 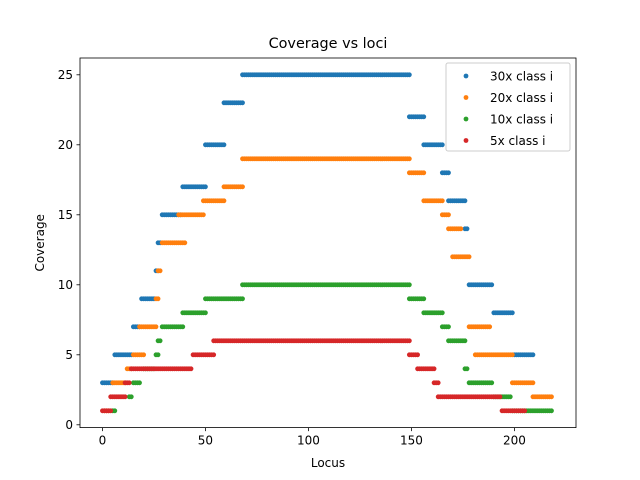 What do you see at coordinates (328, 463) in the screenshot?
I see `x-axis-label: Locus` at bounding box center [328, 463].